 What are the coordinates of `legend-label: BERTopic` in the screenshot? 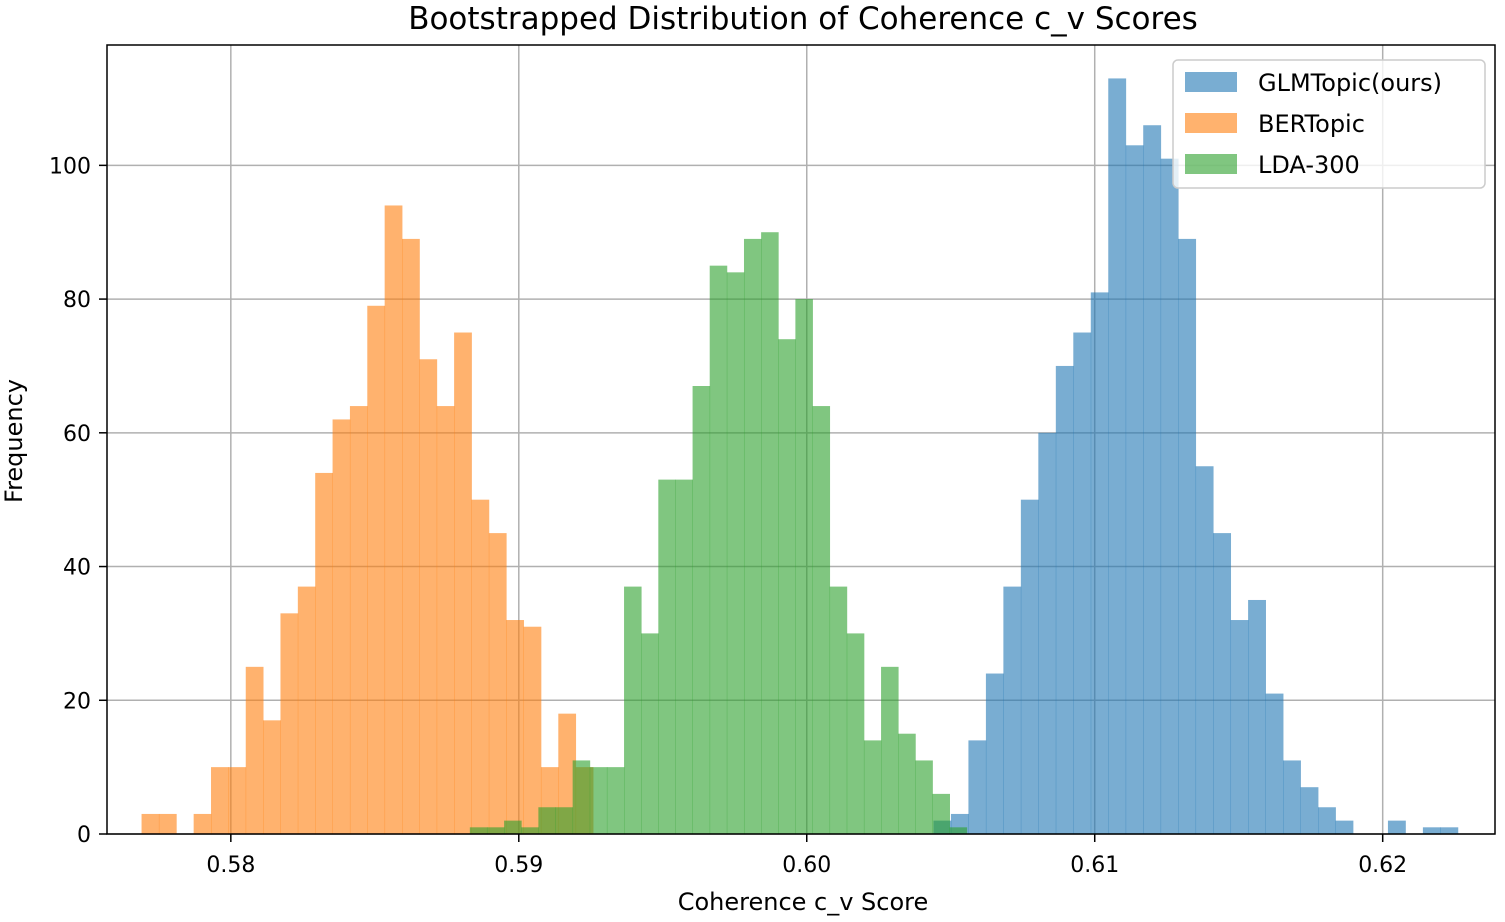 It's located at (1311, 124).